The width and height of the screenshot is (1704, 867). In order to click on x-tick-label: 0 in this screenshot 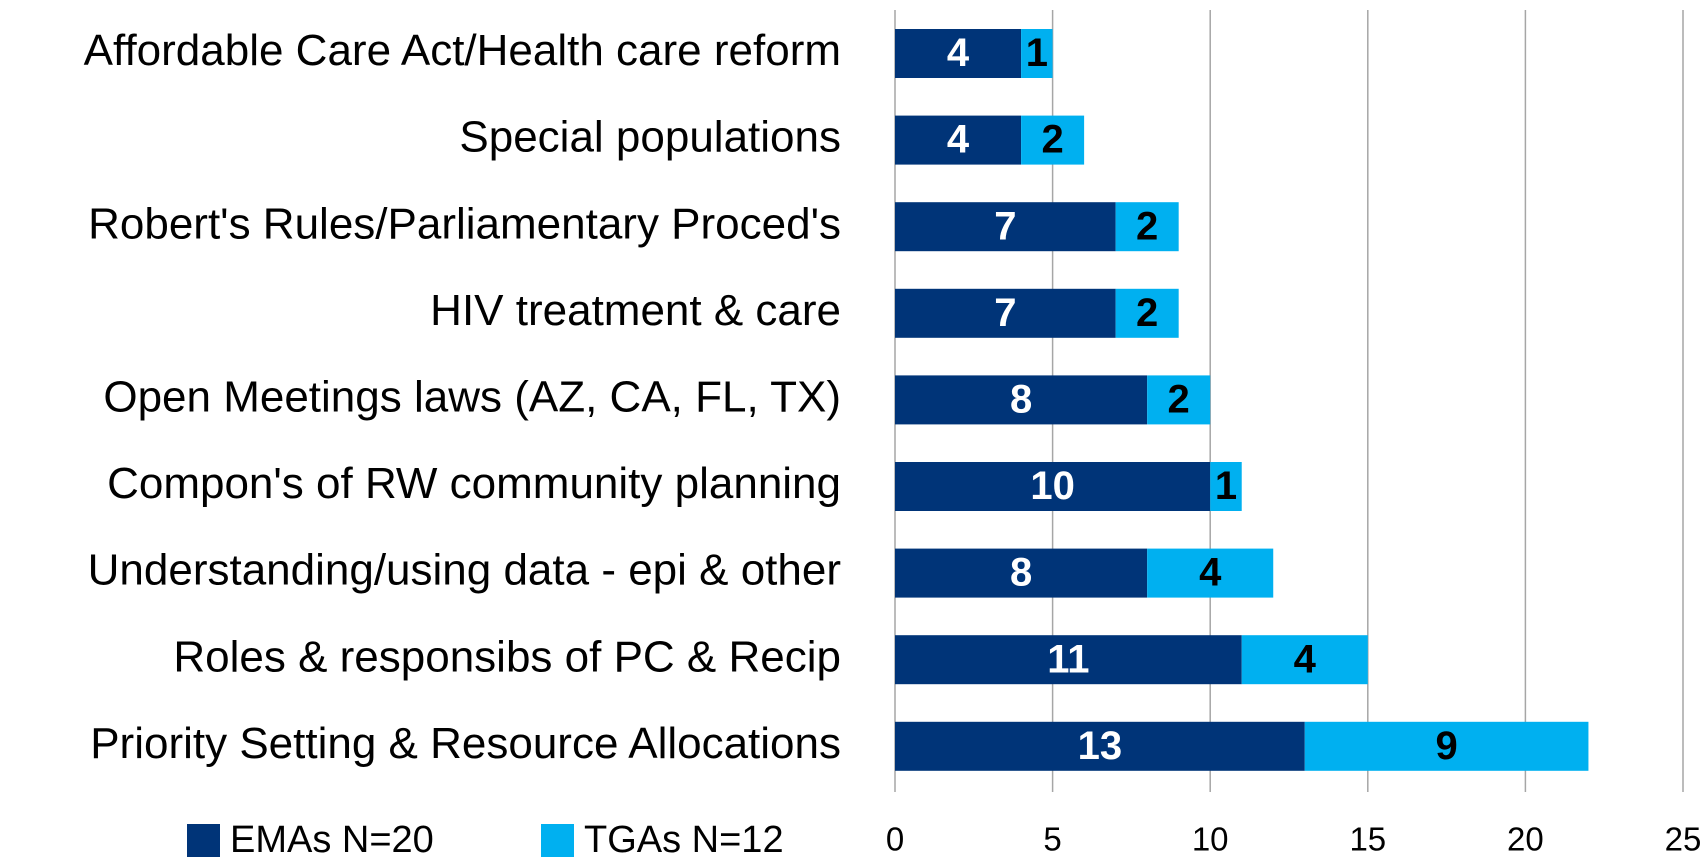, I will do `click(895, 839)`.